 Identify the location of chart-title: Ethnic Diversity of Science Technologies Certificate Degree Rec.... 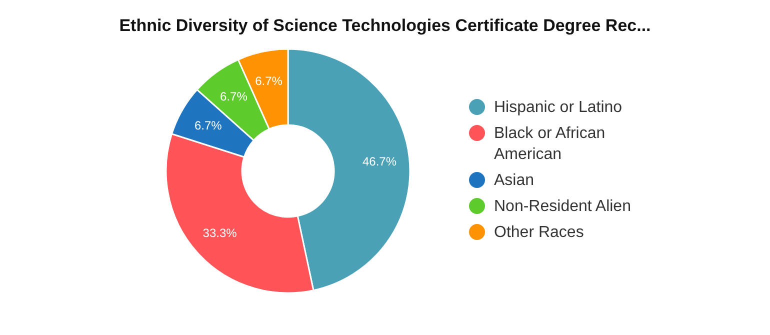
(385, 25).